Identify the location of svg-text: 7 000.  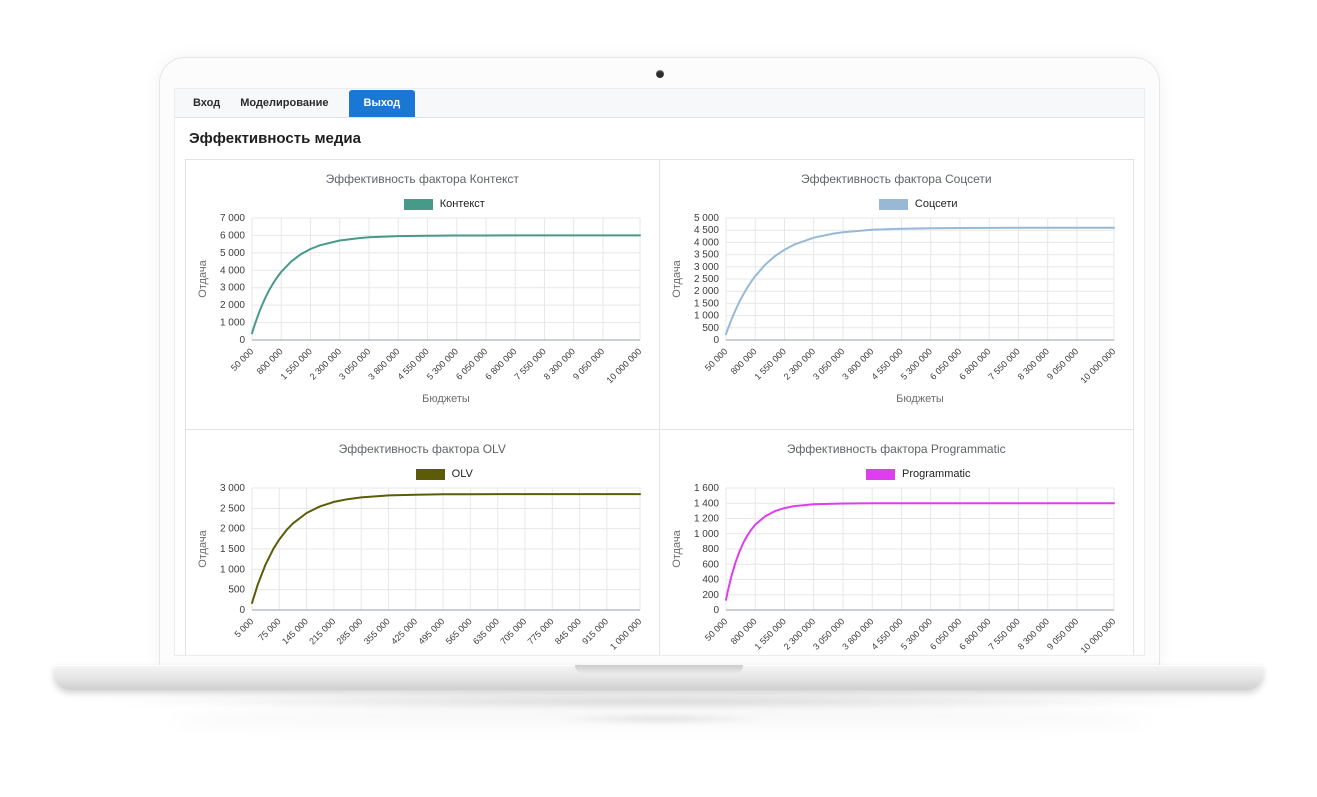
(232, 218).